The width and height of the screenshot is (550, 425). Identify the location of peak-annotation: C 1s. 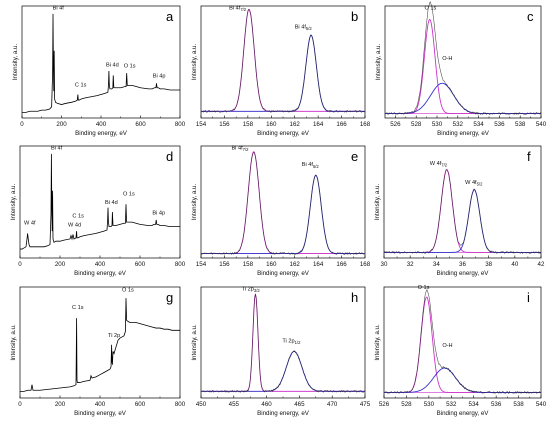
(78, 308).